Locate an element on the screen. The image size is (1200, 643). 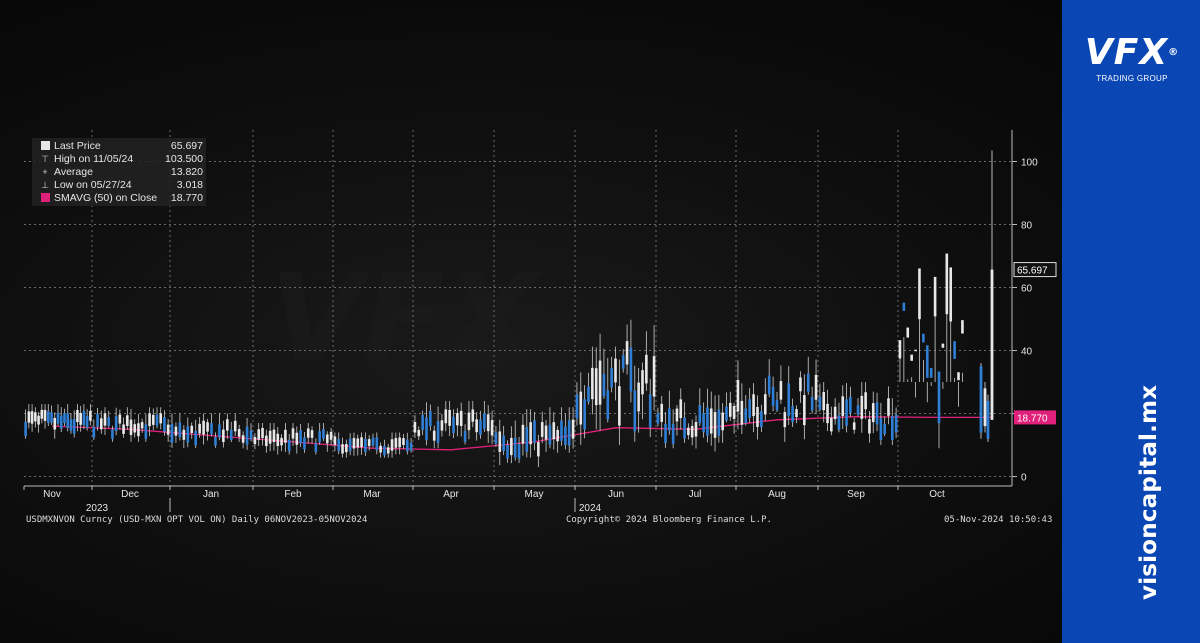
month-label: Dec is located at coordinates (130, 494).